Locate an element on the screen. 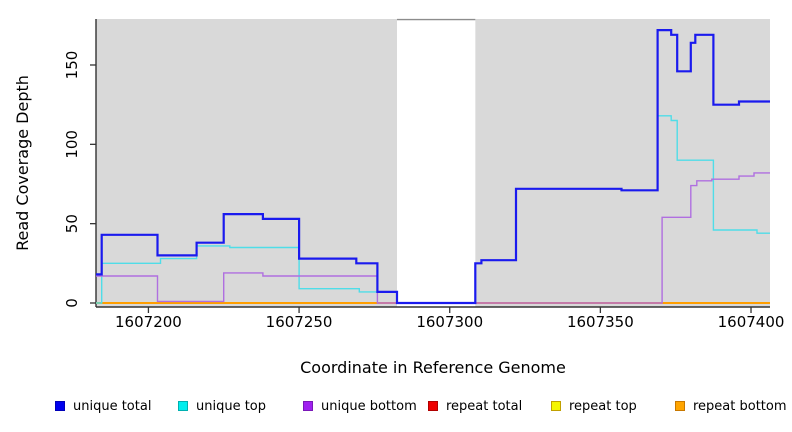 The width and height of the screenshot is (792, 432). y-axis-tick-label: 100 is located at coordinates (72, 144).